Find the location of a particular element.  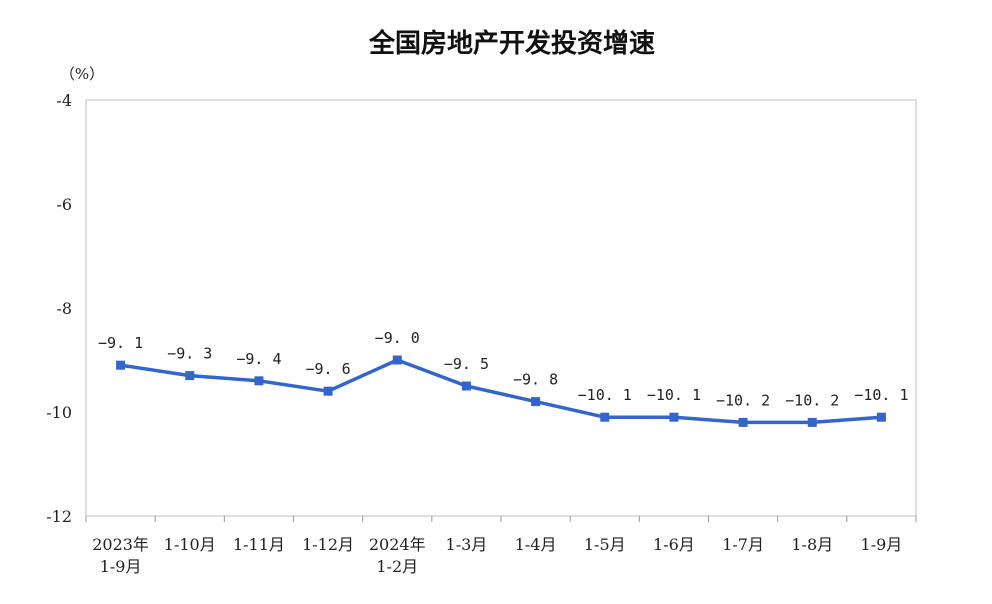

y-tick-label: -12 is located at coordinates (59, 516).